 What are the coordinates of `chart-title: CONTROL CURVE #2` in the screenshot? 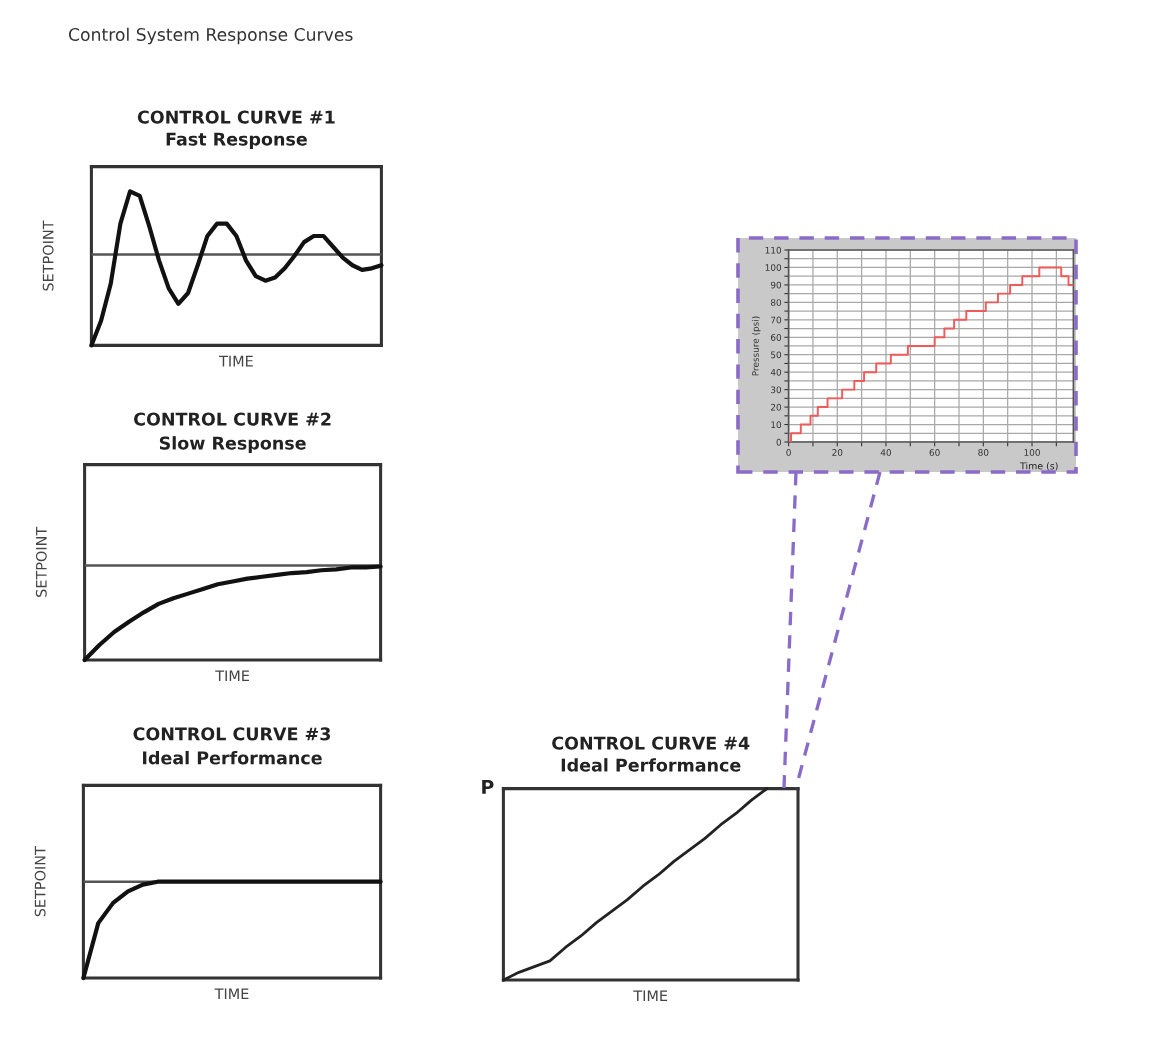 It's located at (232, 419).